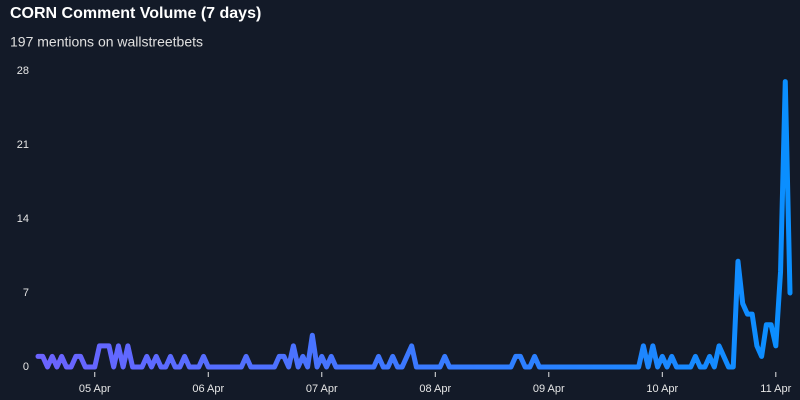 The width and height of the screenshot is (800, 400). Describe the element at coordinates (135, 13) in the screenshot. I see `chart-title: CORN Comment Volume (7 days)` at that location.